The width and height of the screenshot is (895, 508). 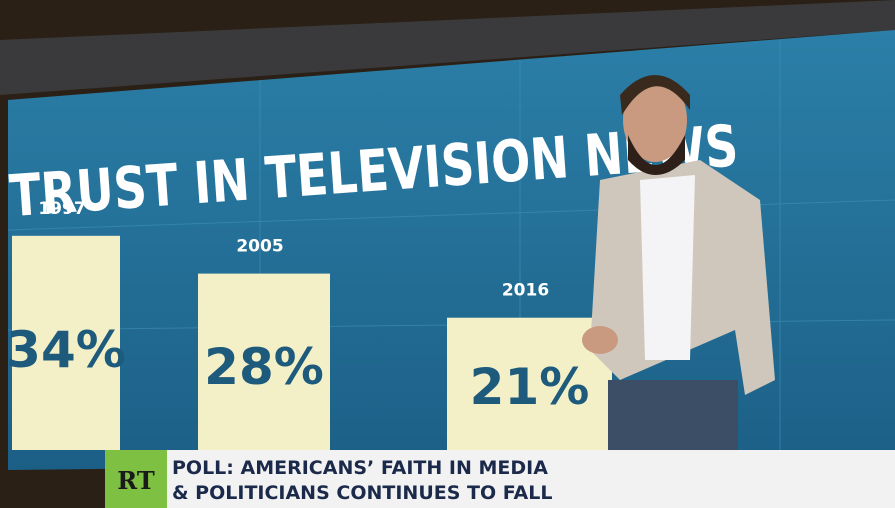 What do you see at coordinates (259, 247) in the screenshot?
I see `x-tick-label: 2005` at bounding box center [259, 247].